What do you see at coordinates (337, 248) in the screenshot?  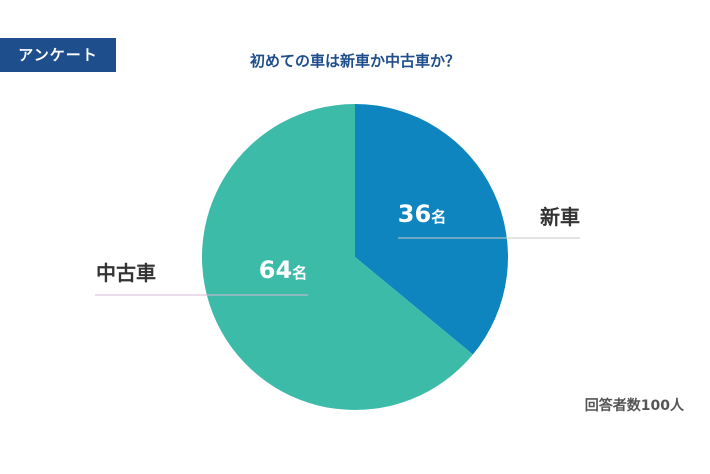 I see `pie-labels: 36名 新車 64名 中古車` at bounding box center [337, 248].